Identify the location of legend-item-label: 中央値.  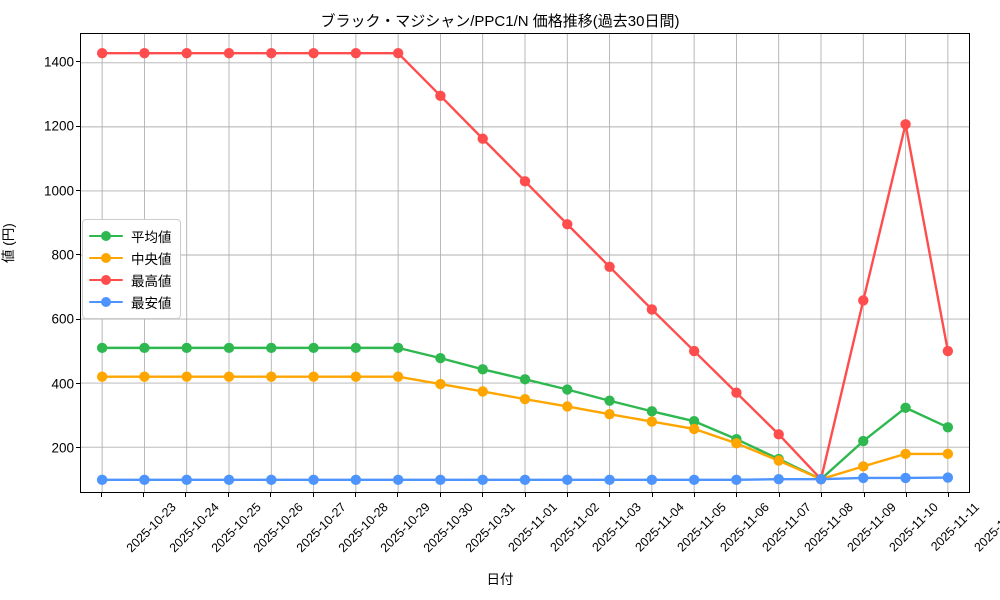
(151, 259).